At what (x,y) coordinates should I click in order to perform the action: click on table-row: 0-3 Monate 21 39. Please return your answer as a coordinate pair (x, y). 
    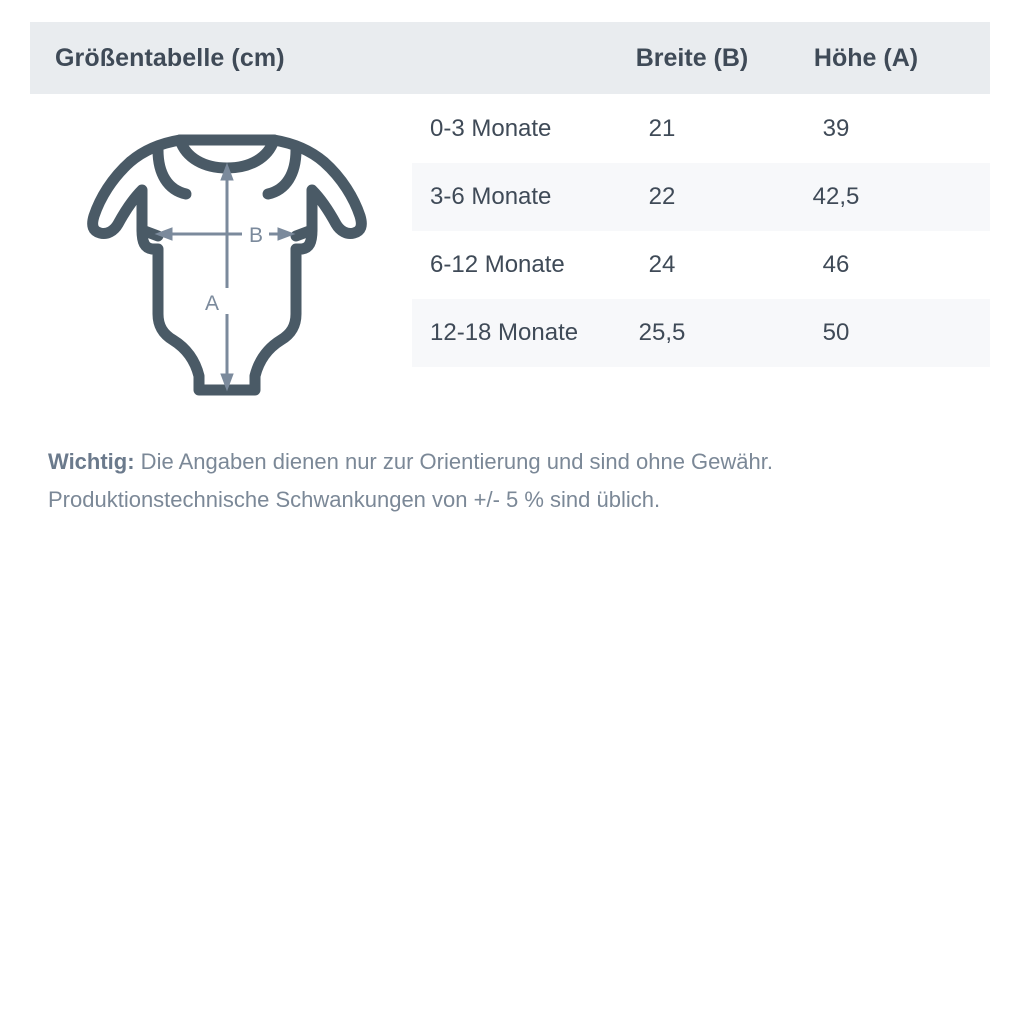
    Looking at the image, I should click on (701, 129).